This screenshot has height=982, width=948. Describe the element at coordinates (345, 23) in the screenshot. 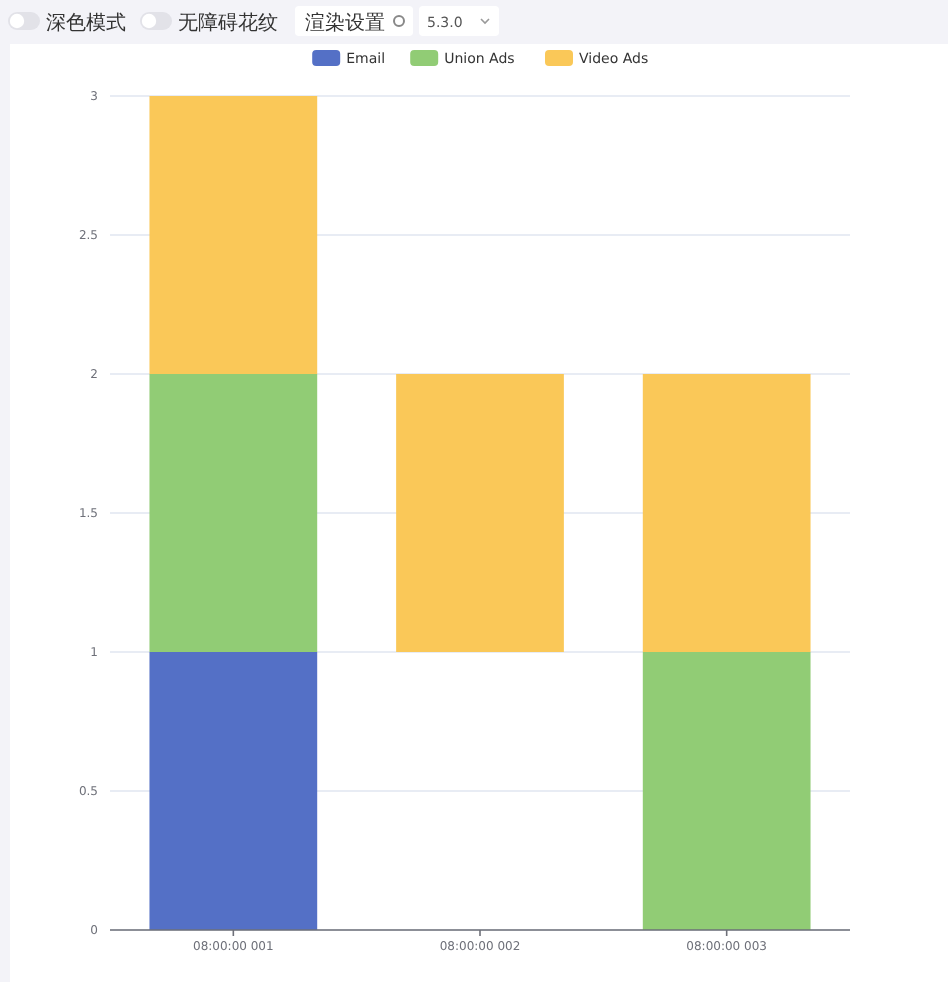

I see `text: 渲染设置` at that location.